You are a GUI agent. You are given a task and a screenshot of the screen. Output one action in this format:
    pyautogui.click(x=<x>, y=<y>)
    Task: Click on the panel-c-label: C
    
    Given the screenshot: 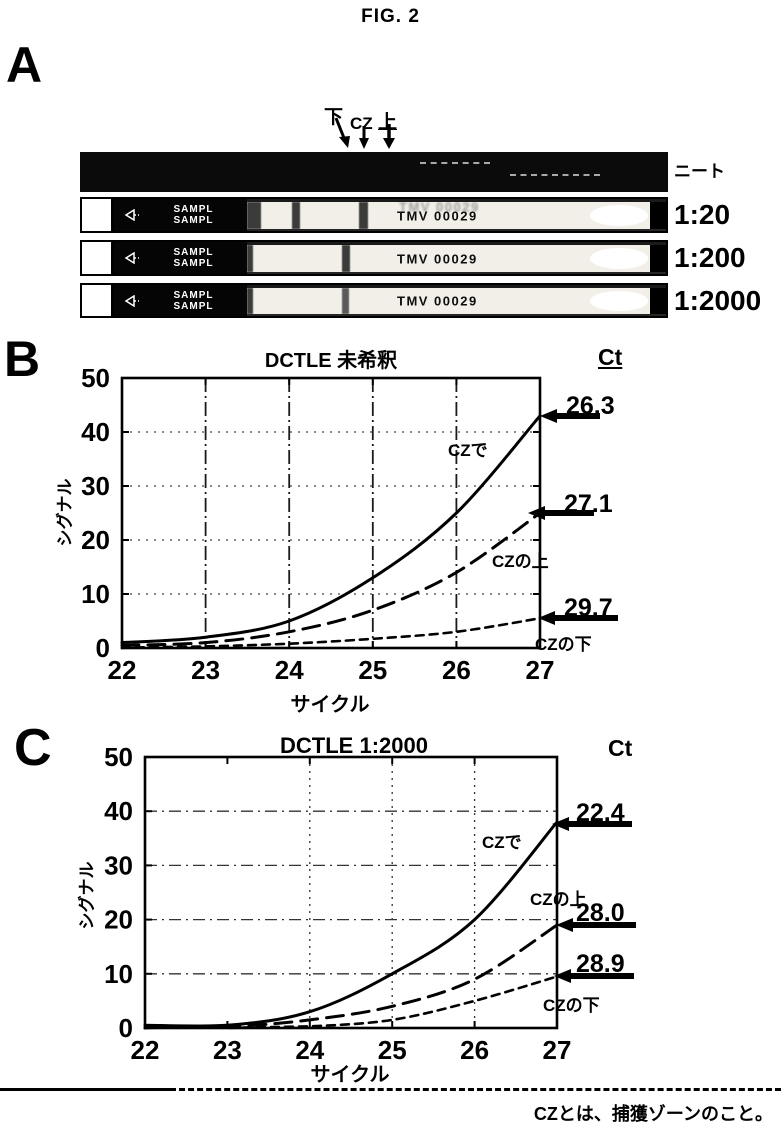 What is the action you would take?
    pyautogui.click(x=33, y=748)
    